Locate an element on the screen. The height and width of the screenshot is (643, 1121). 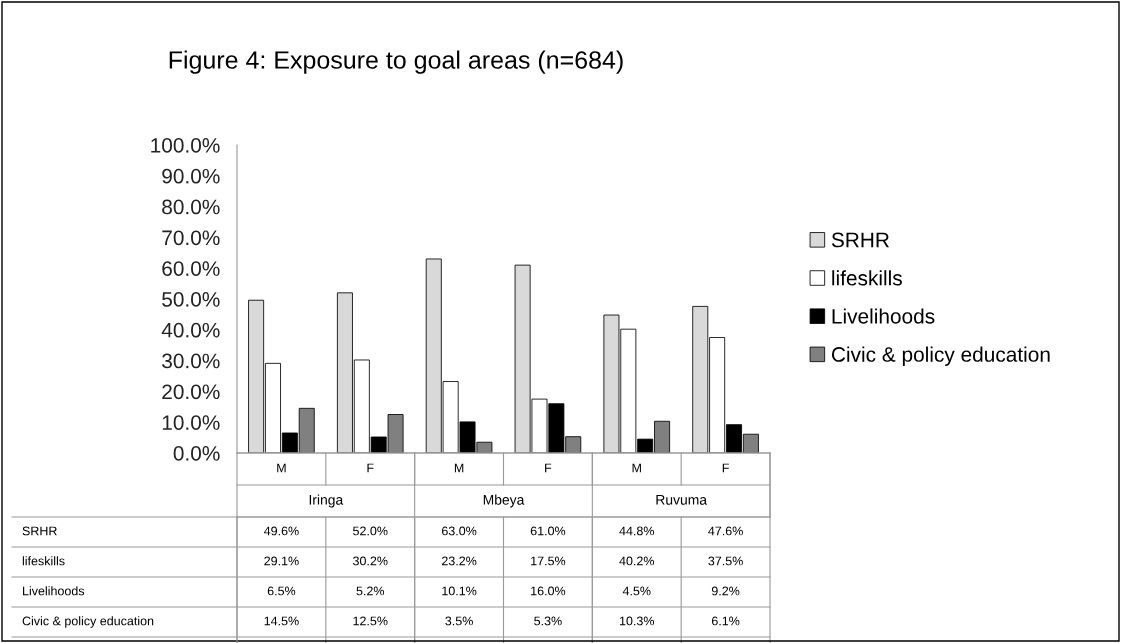
data-label: 37.5% is located at coordinates (725, 561).